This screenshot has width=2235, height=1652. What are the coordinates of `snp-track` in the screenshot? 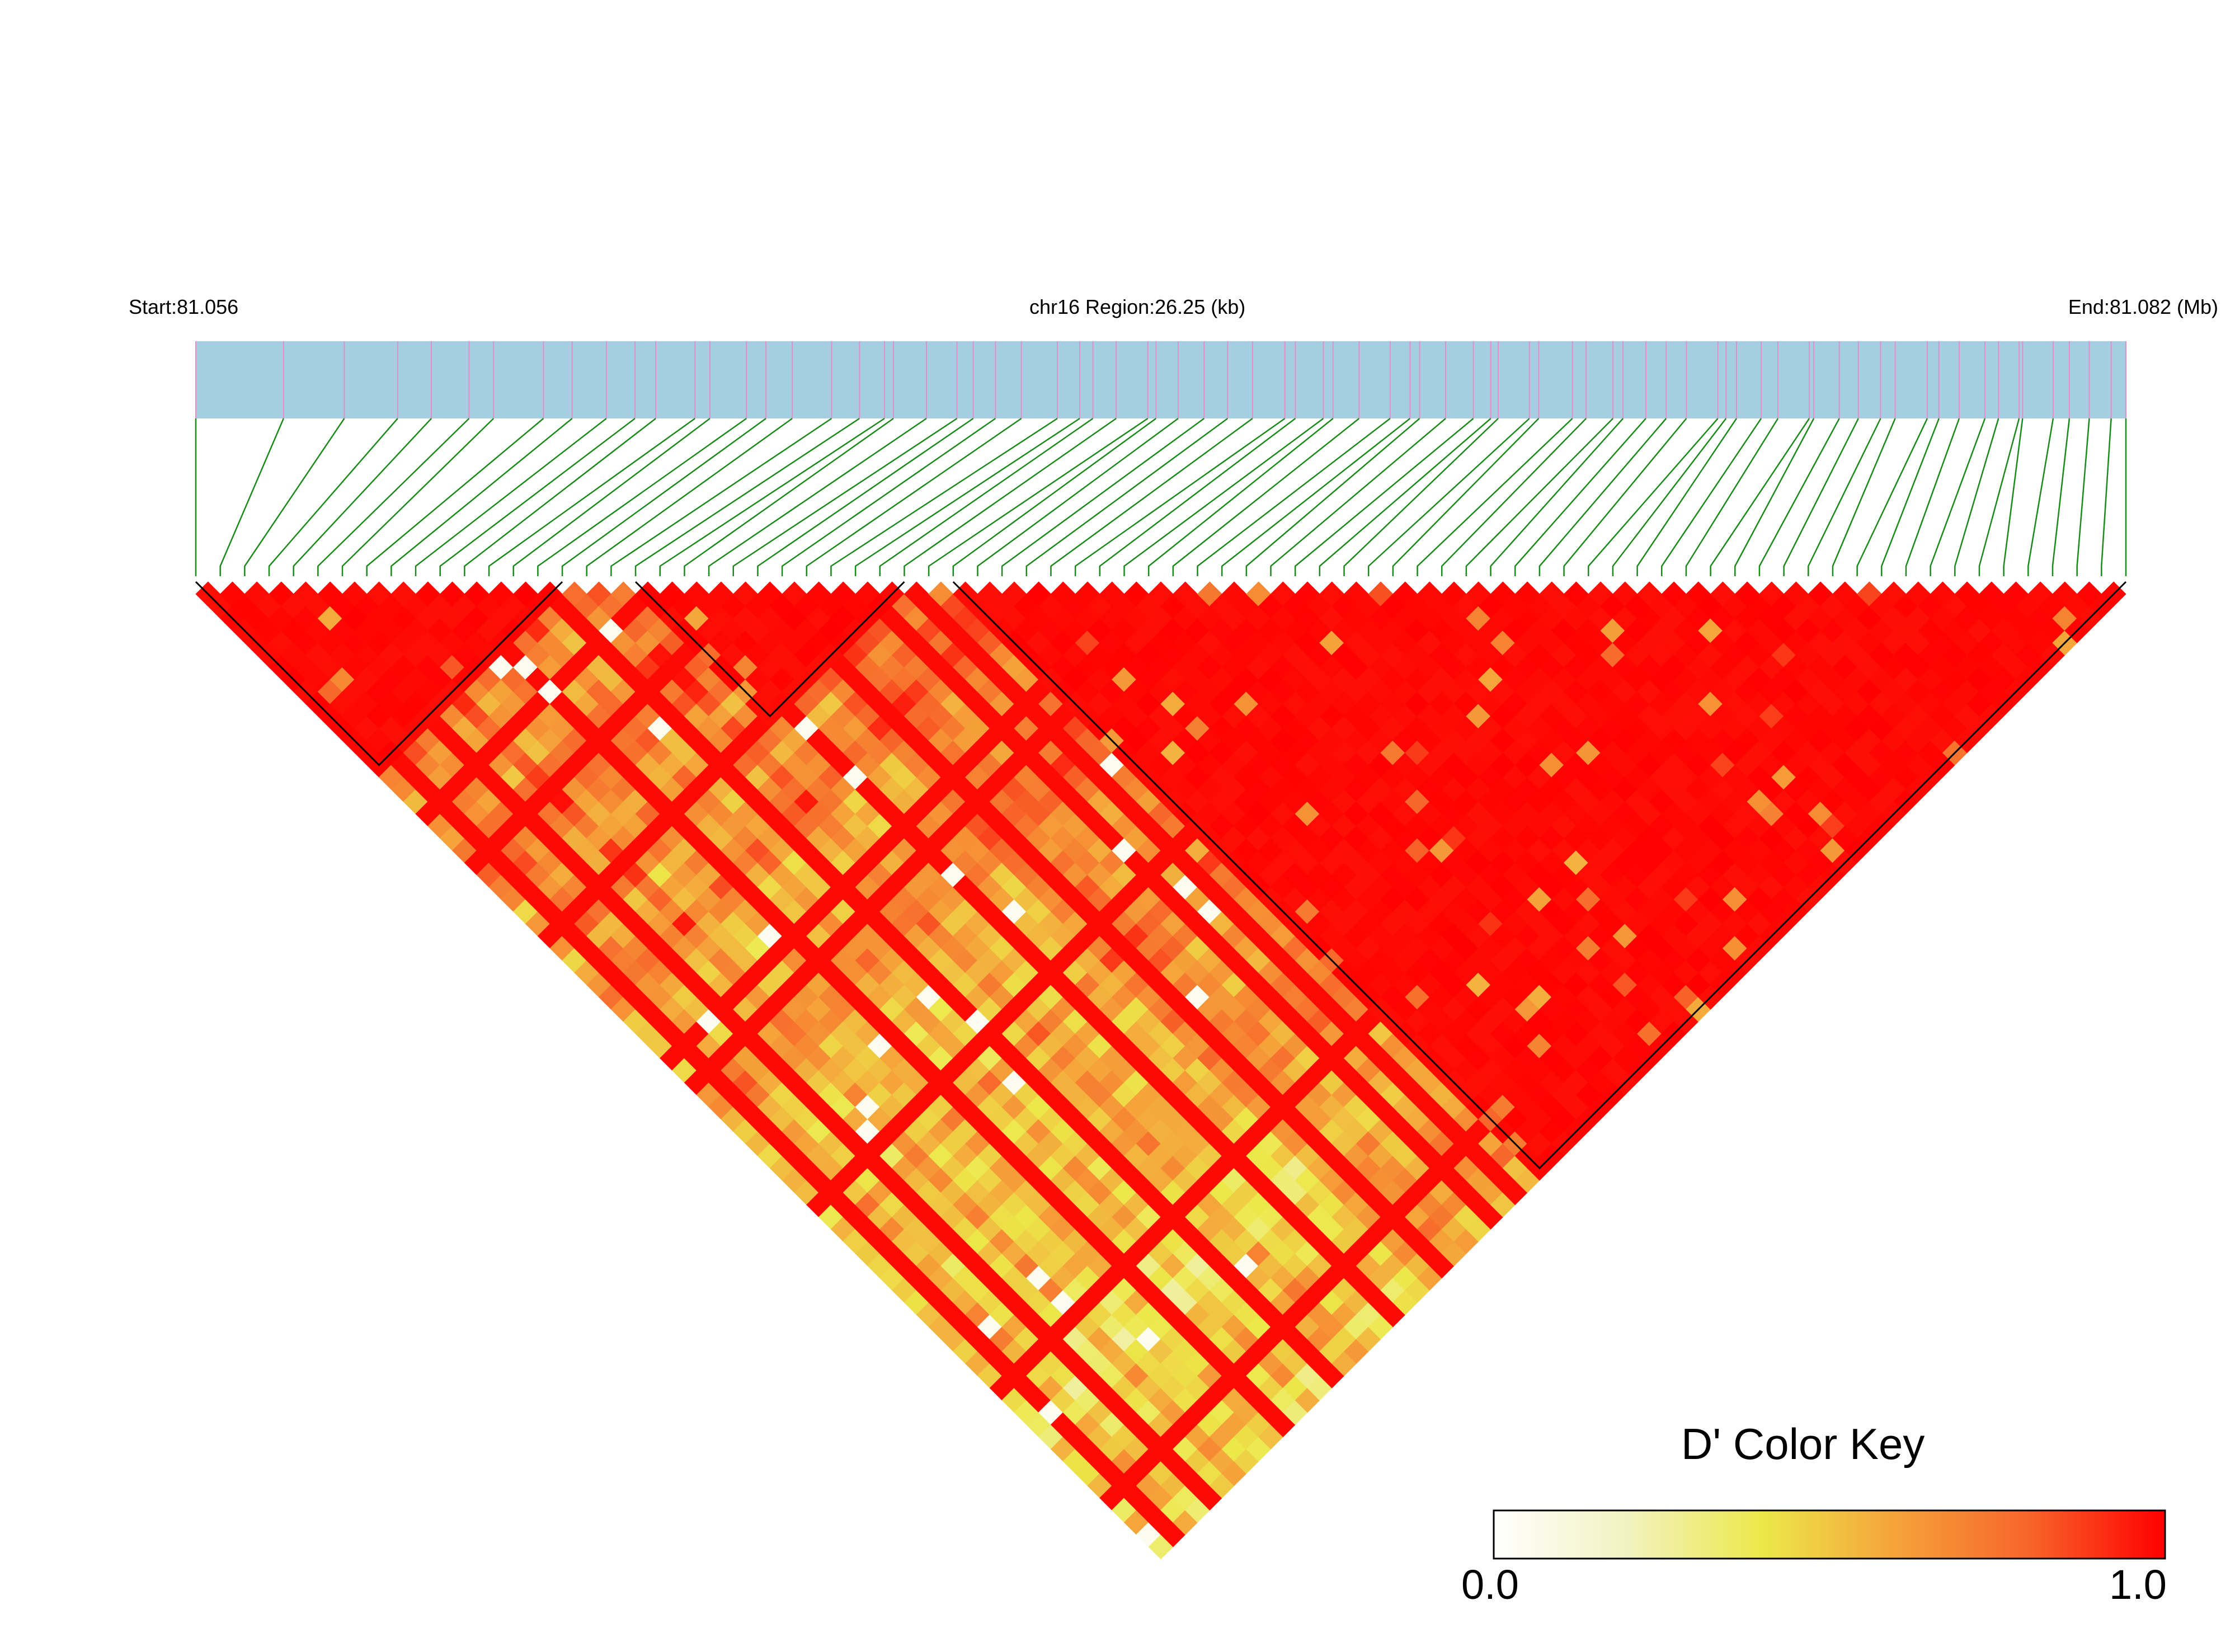 It's located at (1161, 379).